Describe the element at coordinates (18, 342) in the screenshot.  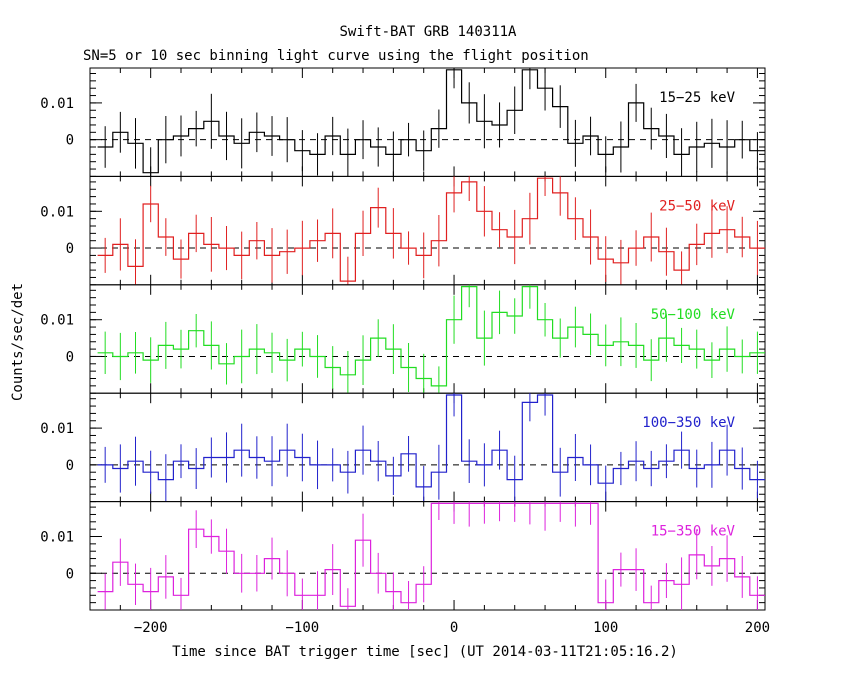
I see `y-axis-label: Counts/sec/det` at that location.